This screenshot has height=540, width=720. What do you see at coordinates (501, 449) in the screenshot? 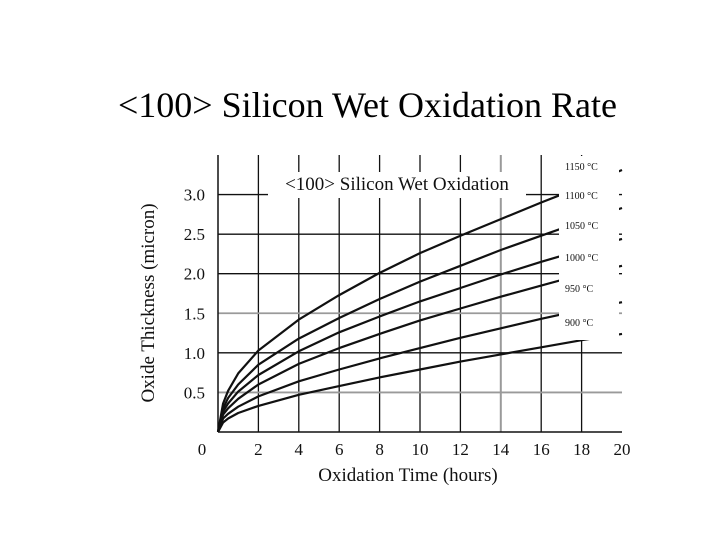
I see `x-tick-label-7: 14` at bounding box center [501, 449].